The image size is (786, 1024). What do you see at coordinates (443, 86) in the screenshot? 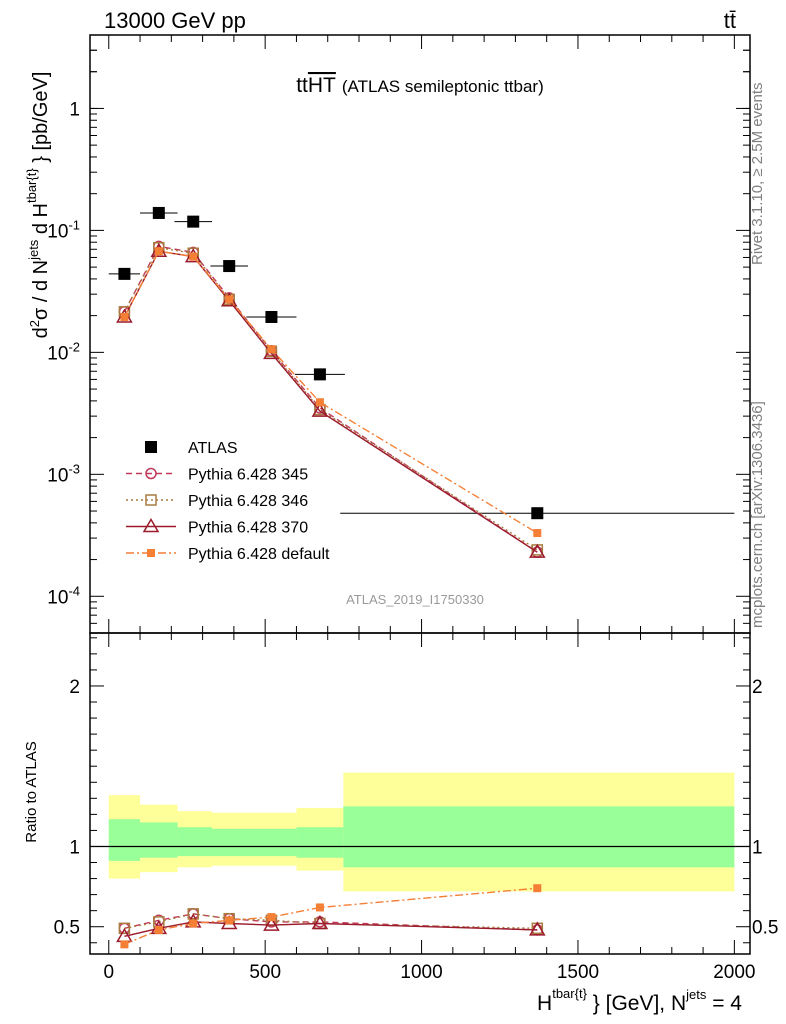
I see `plot-subtitle: (ATLAS semileptonic ttbar)` at bounding box center [443, 86].